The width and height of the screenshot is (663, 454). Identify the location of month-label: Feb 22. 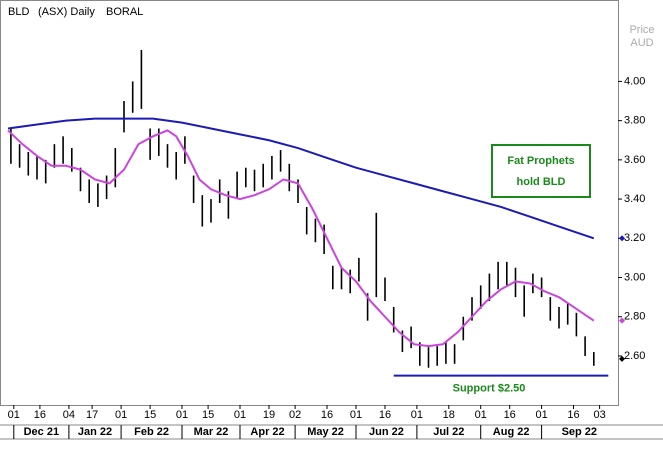
(151, 432).